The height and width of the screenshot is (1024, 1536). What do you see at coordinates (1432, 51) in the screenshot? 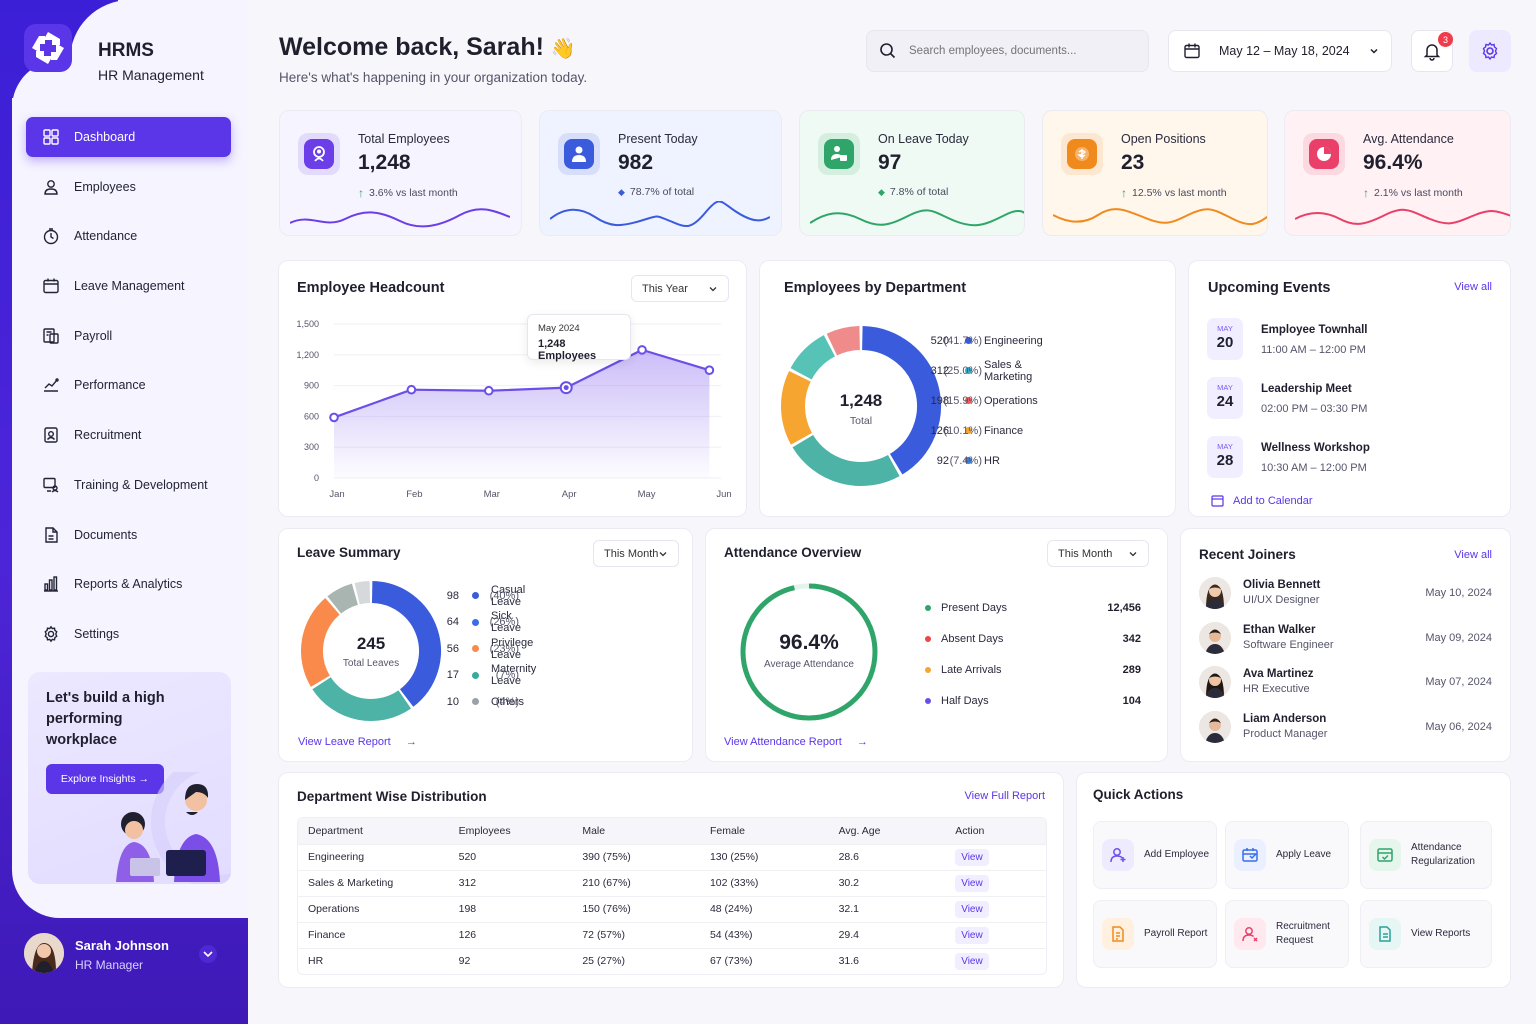
I see `notifications-button: 3` at bounding box center [1432, 51].